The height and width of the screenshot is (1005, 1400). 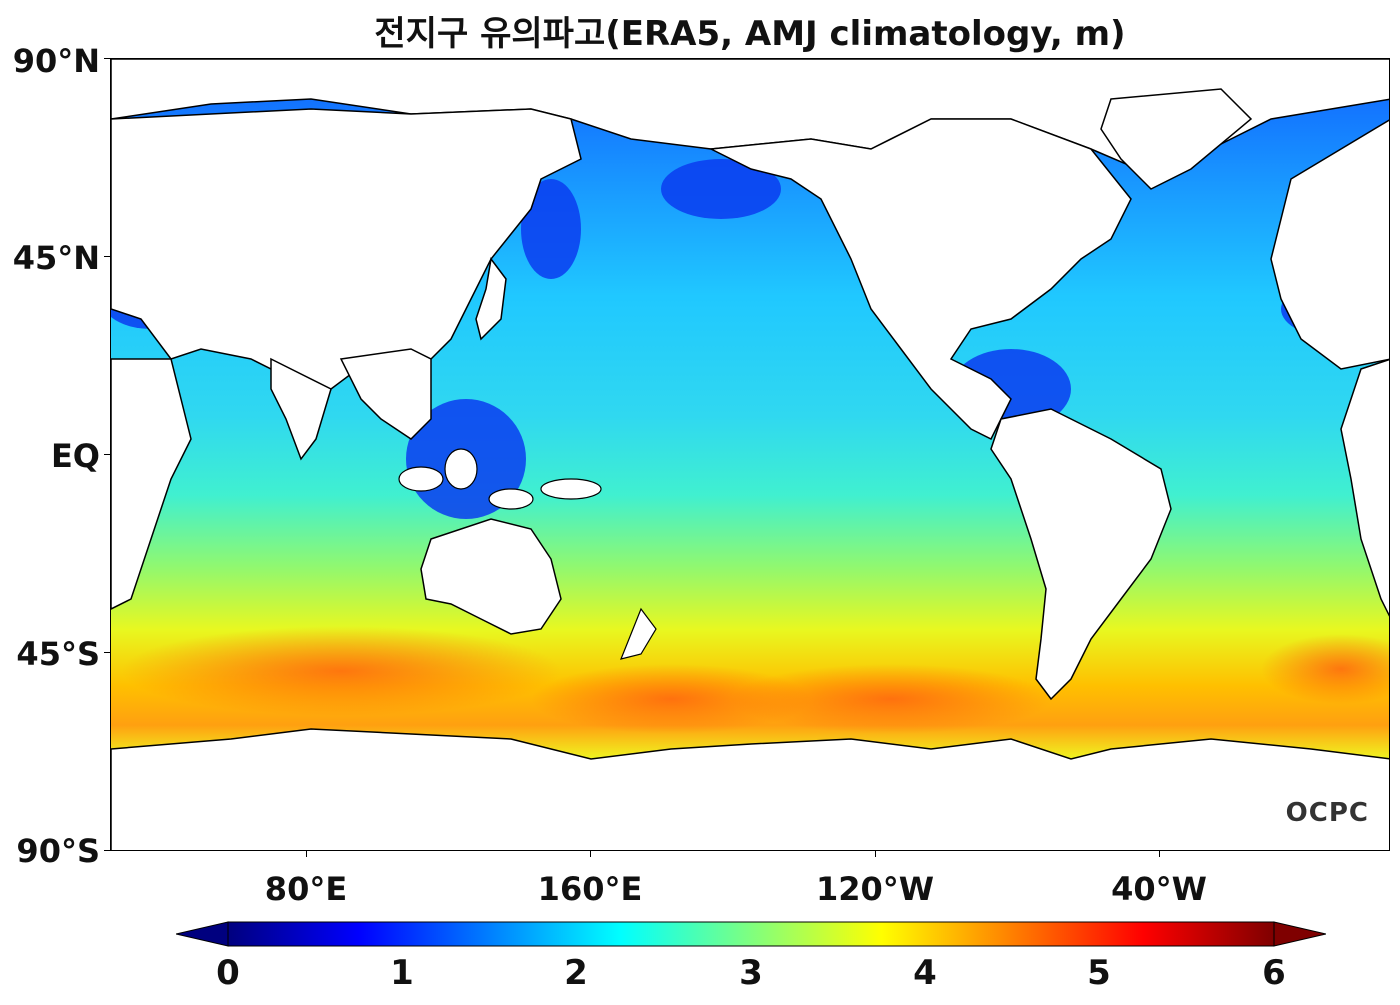 I want to click on x-tick-label: 160°E, so click(x=590, y=889).